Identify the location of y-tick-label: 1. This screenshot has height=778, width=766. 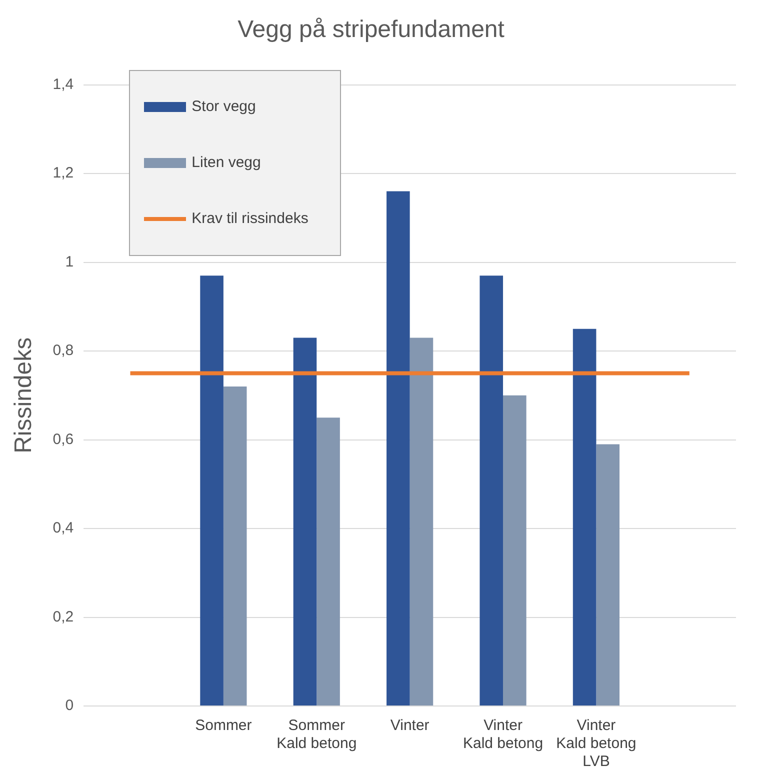
(69, 261).